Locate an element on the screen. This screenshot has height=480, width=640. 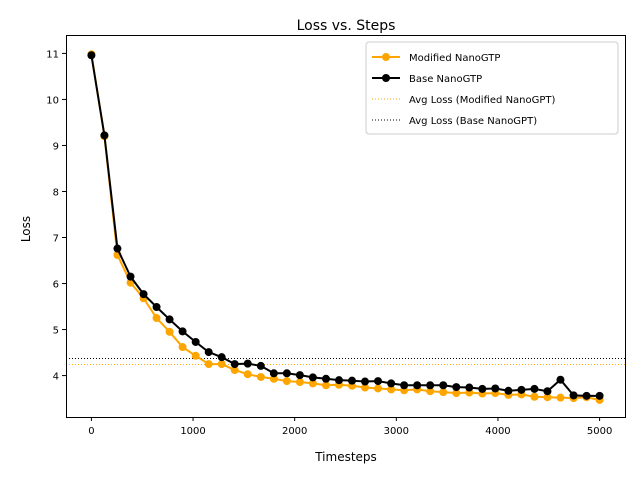
y-axis: 4 5 6 7 8 9 10 11 is located at coordinates (56, 216).